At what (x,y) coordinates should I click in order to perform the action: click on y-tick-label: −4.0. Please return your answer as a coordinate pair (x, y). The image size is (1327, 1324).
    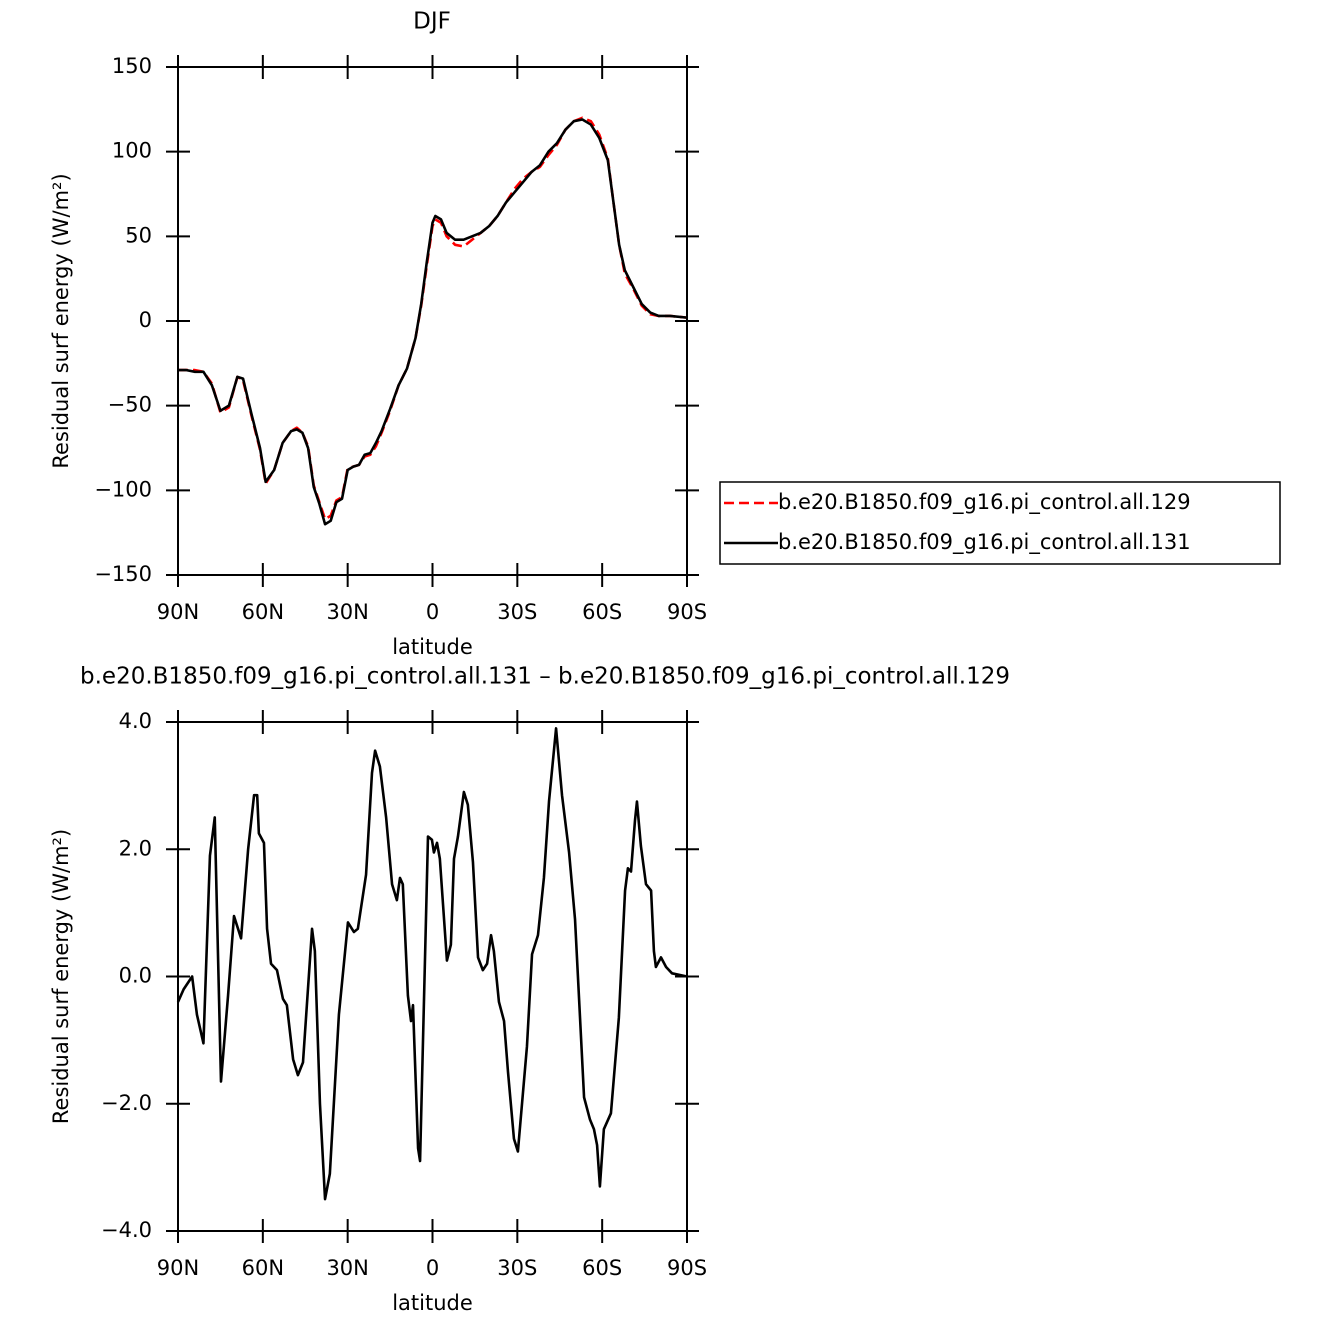
    Looking at the image, I should click on (126, 1230).